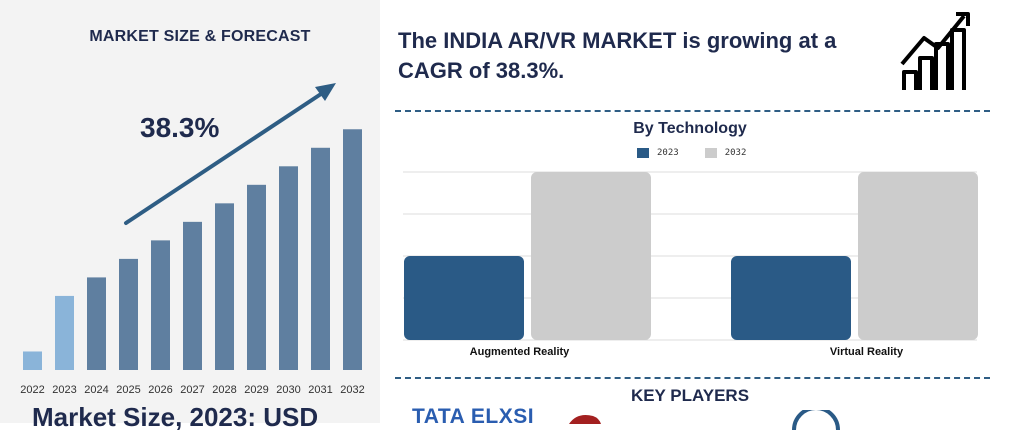  Describe the element at coordinates (791, 298) in the screenshot. I see `technology-bar-virtual-reality-2023` at that location.